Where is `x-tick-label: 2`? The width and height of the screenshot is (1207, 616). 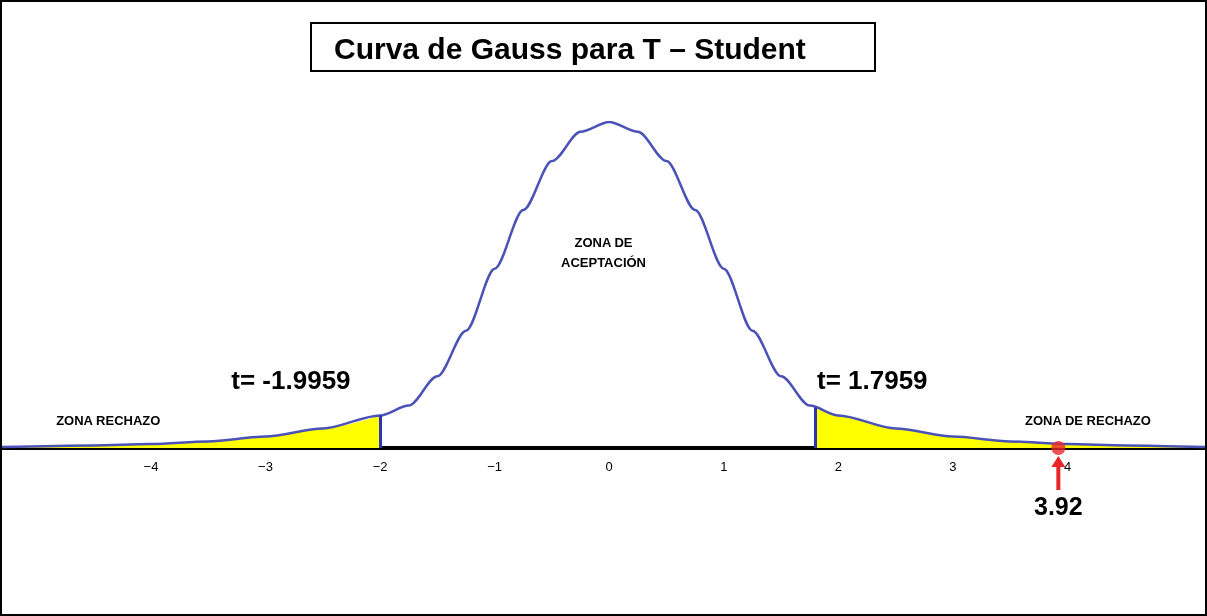
x-tick-label: 2 is located at coordinates (838, 466).